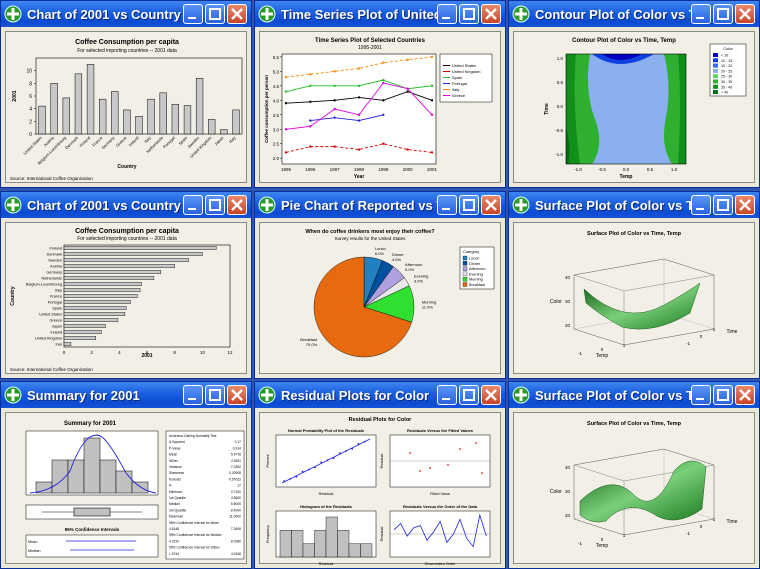 This screenshot has width=760, height=569. I want to click on window-title-bar: Residual Plots for Color, so click(380, 395).